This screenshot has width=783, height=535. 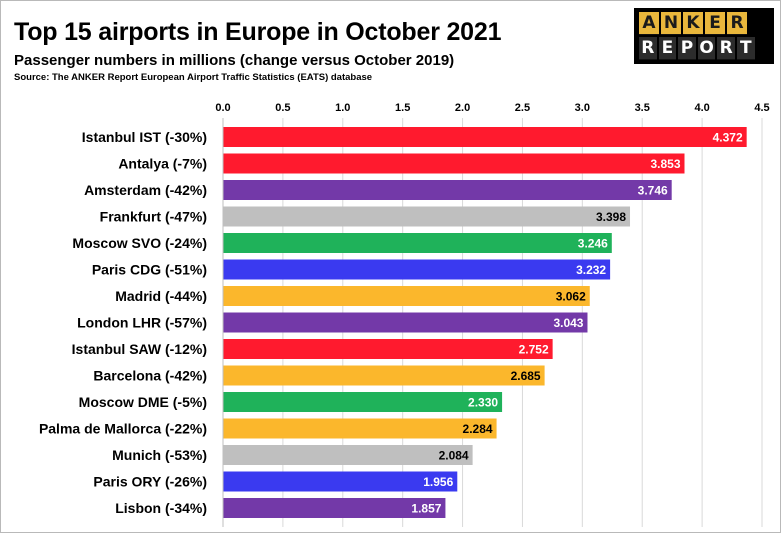 I want to click on bar-value-label: 3.043, so click(x=568, y=323).